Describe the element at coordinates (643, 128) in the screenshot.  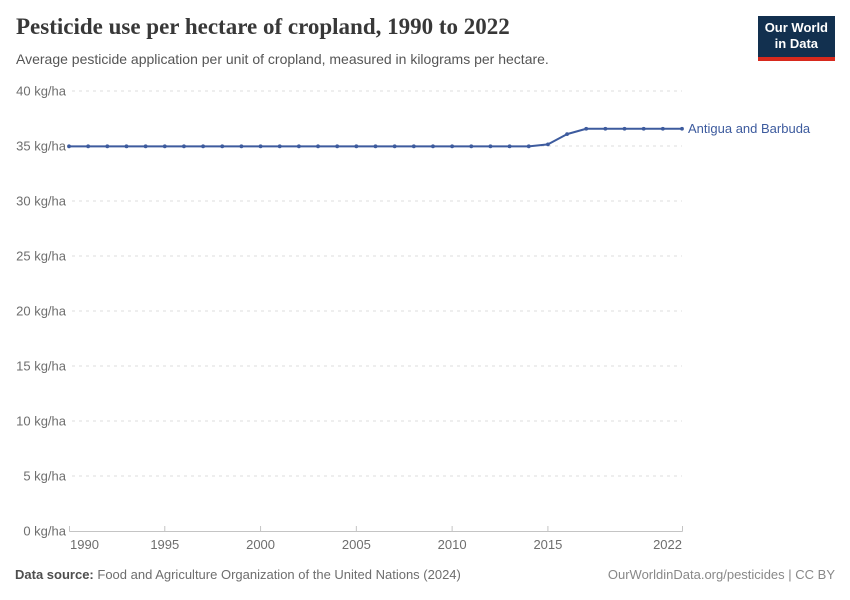
I see `data-point-2020` at that location.